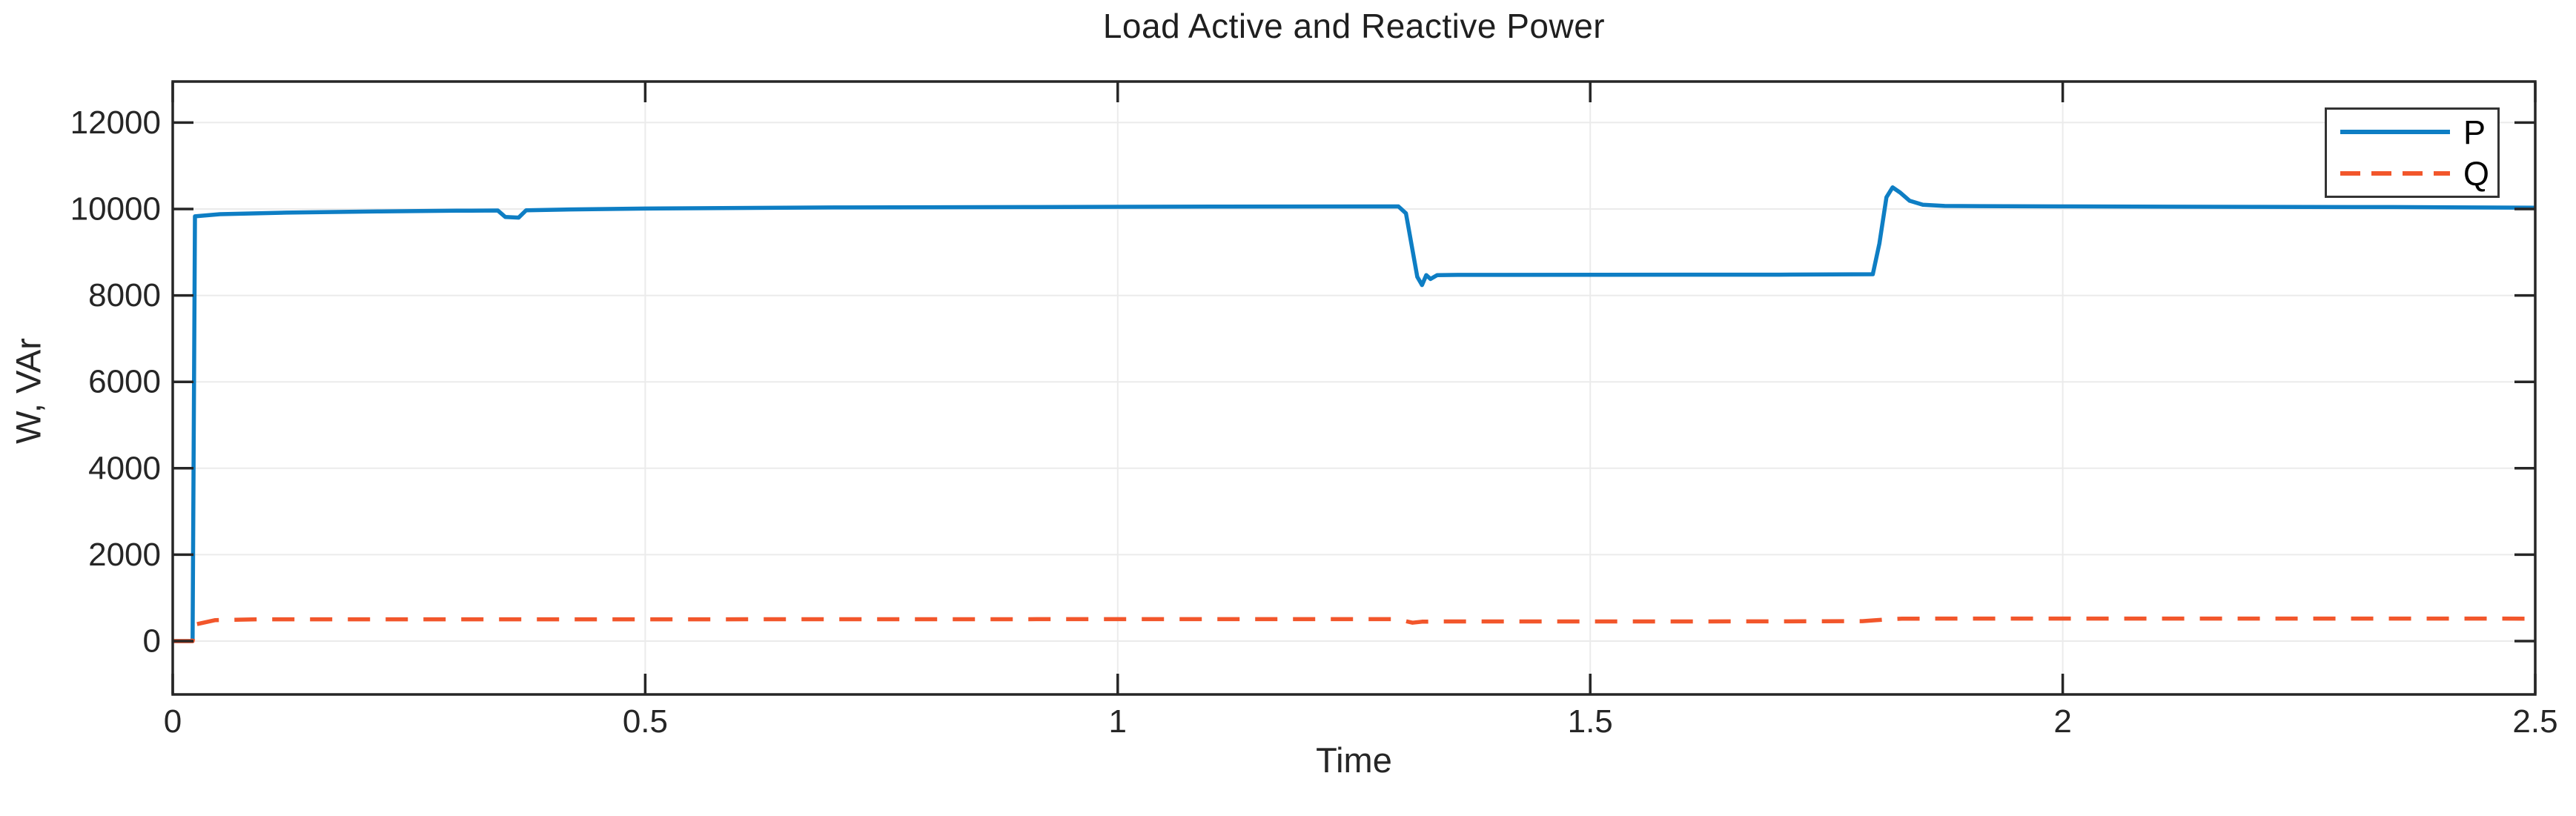 Image resolution: width=2576 pixels, height=816 pixels. What do you see at coordinates (1354, 629) in the screenshot?
I see `series-line-q` at bounding box center [1354, 629].